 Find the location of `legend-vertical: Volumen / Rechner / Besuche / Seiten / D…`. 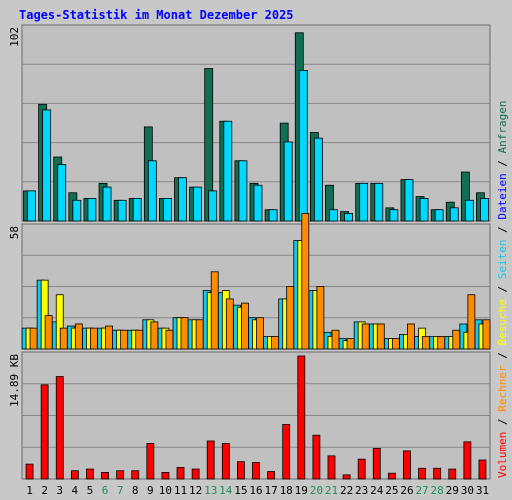

legend-vertical: Volumen / Rechner / Besuche / Seiten / D… is located at coordinates (502, 289).